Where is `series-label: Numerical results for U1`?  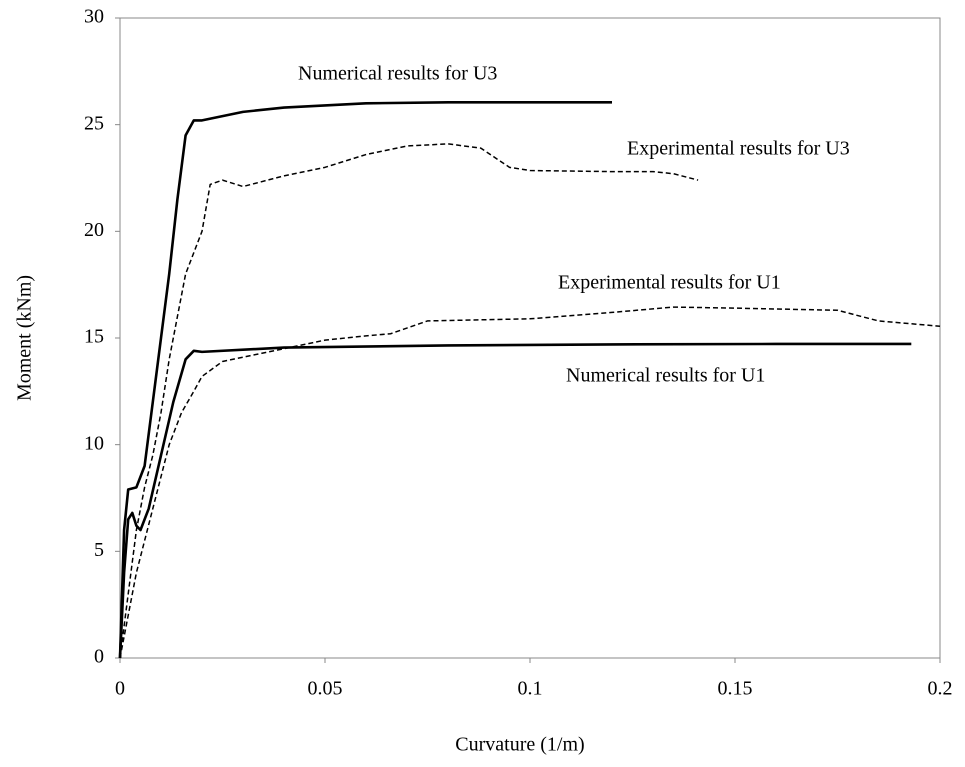 series-label: Numerical results for U1 is located at coordinates (665, 376).